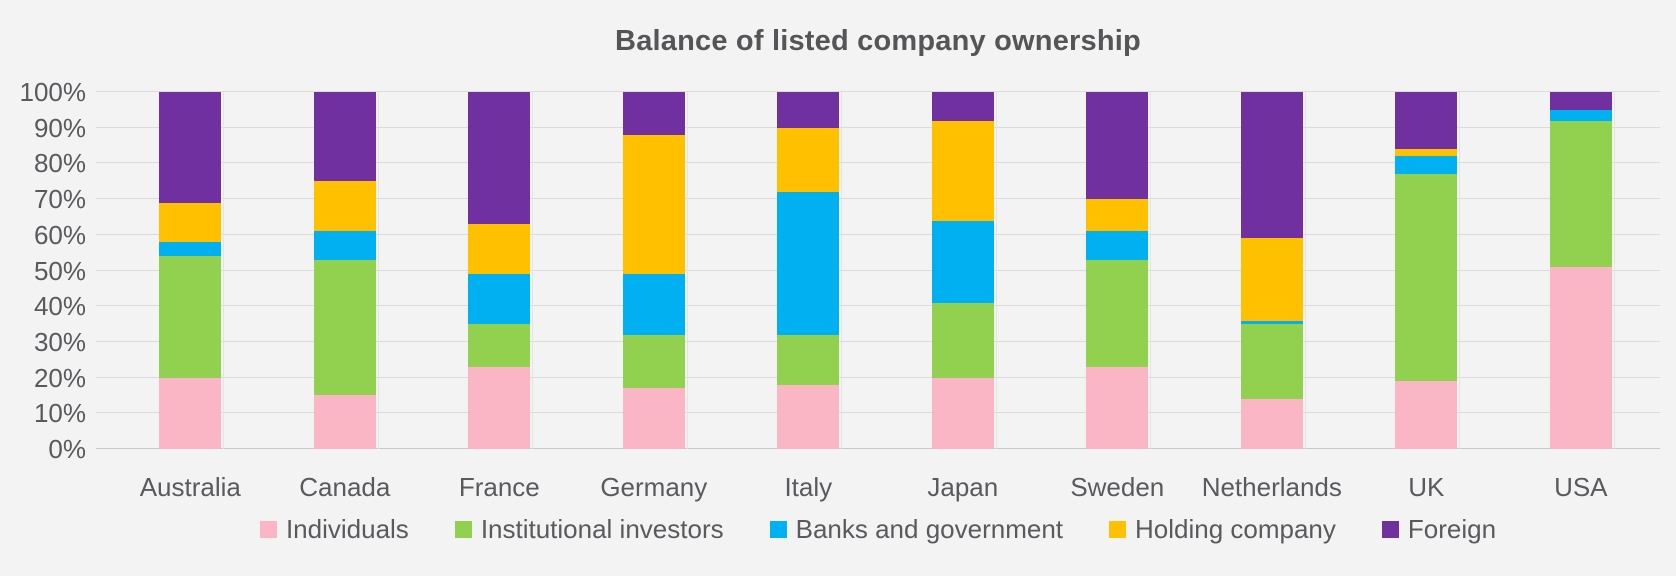 The width and height of the screenshot is (1676, 576). I want to click on y-axis-tick-label-100: 100%, so click(53, 92).